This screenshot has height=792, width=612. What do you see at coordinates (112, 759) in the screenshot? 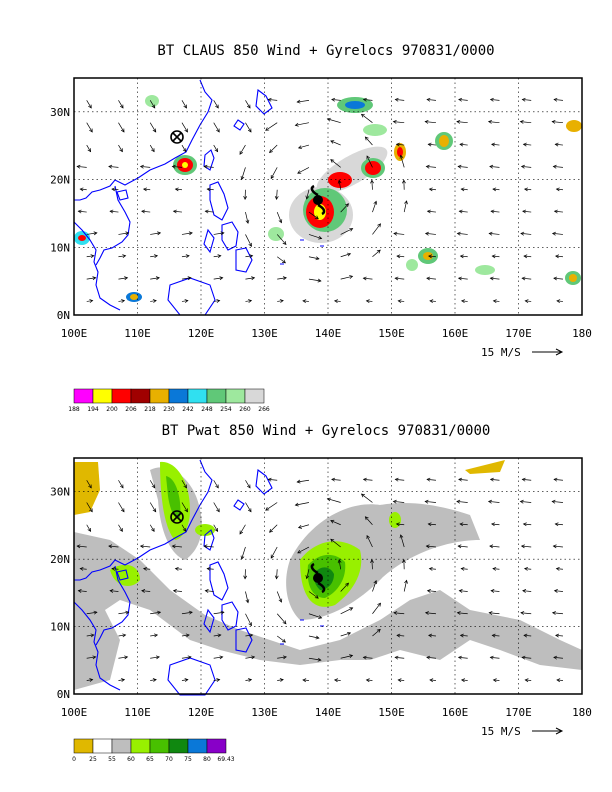
I see `colorbar-label: 55` at bounding box center [112, 759].